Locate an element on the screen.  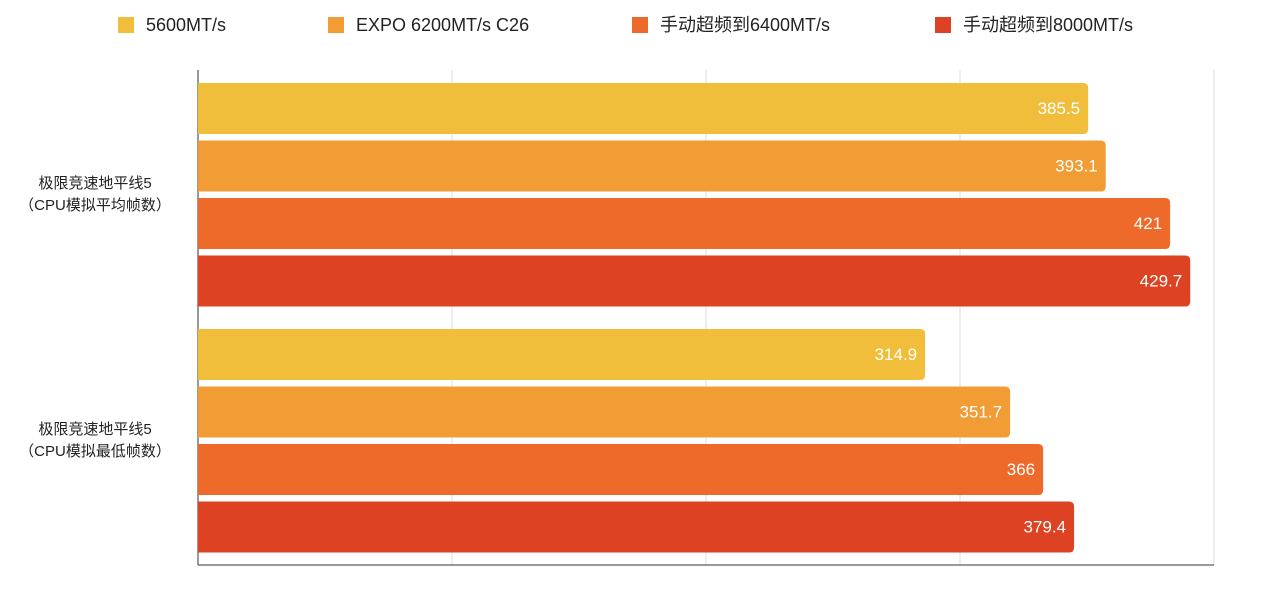
legend-label: 手动超频到8000MT/s is located at coordinates (1048, 25).